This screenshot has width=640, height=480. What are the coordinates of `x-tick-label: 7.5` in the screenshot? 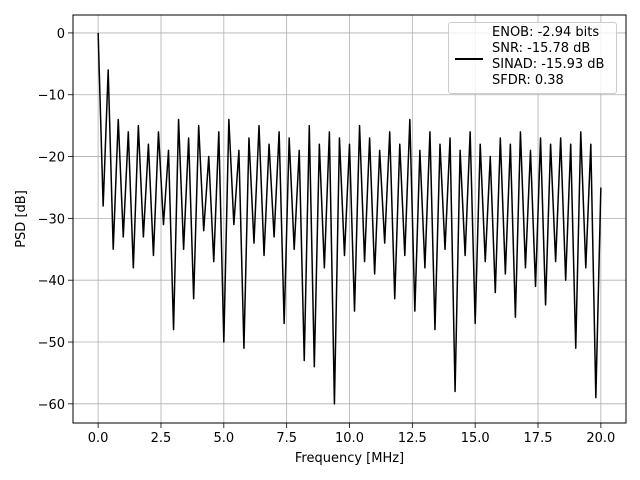 It's located at (286, 438).